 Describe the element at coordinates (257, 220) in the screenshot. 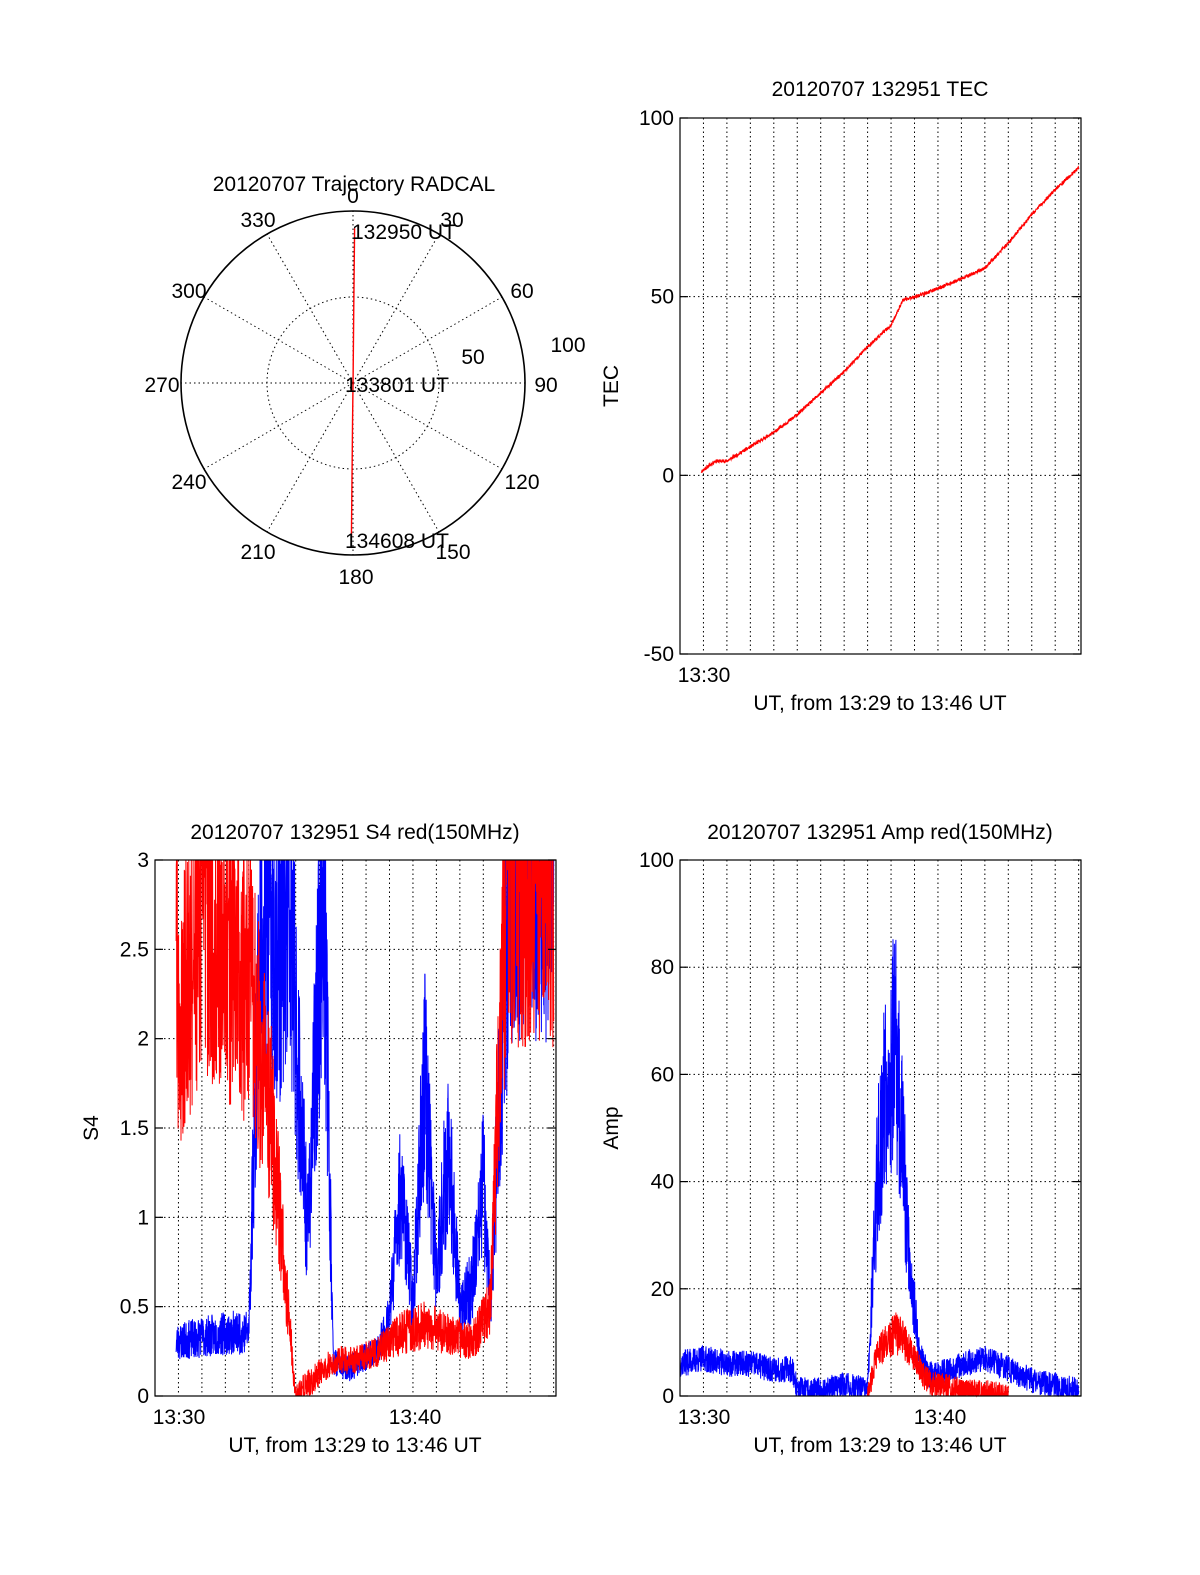

I see `az-label-330: 330` at that location.